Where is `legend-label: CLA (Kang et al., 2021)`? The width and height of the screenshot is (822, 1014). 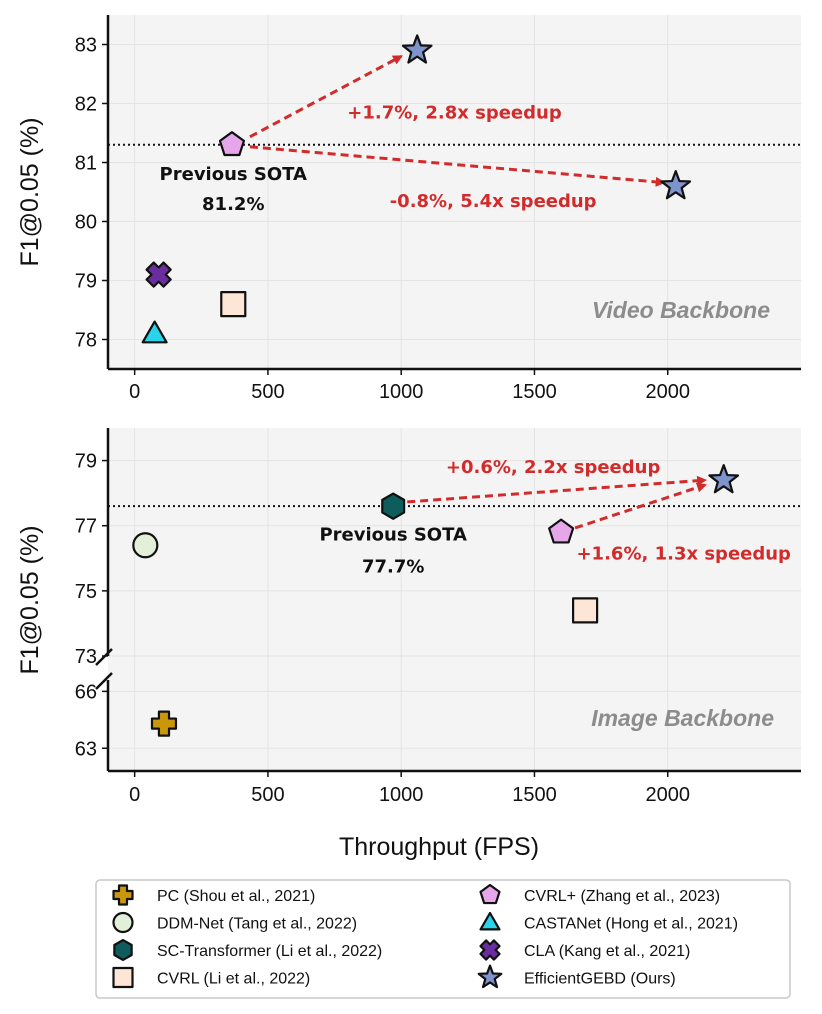
legend-label: CLA (Kang et al., 2021) is located at coordinates (607, 951).